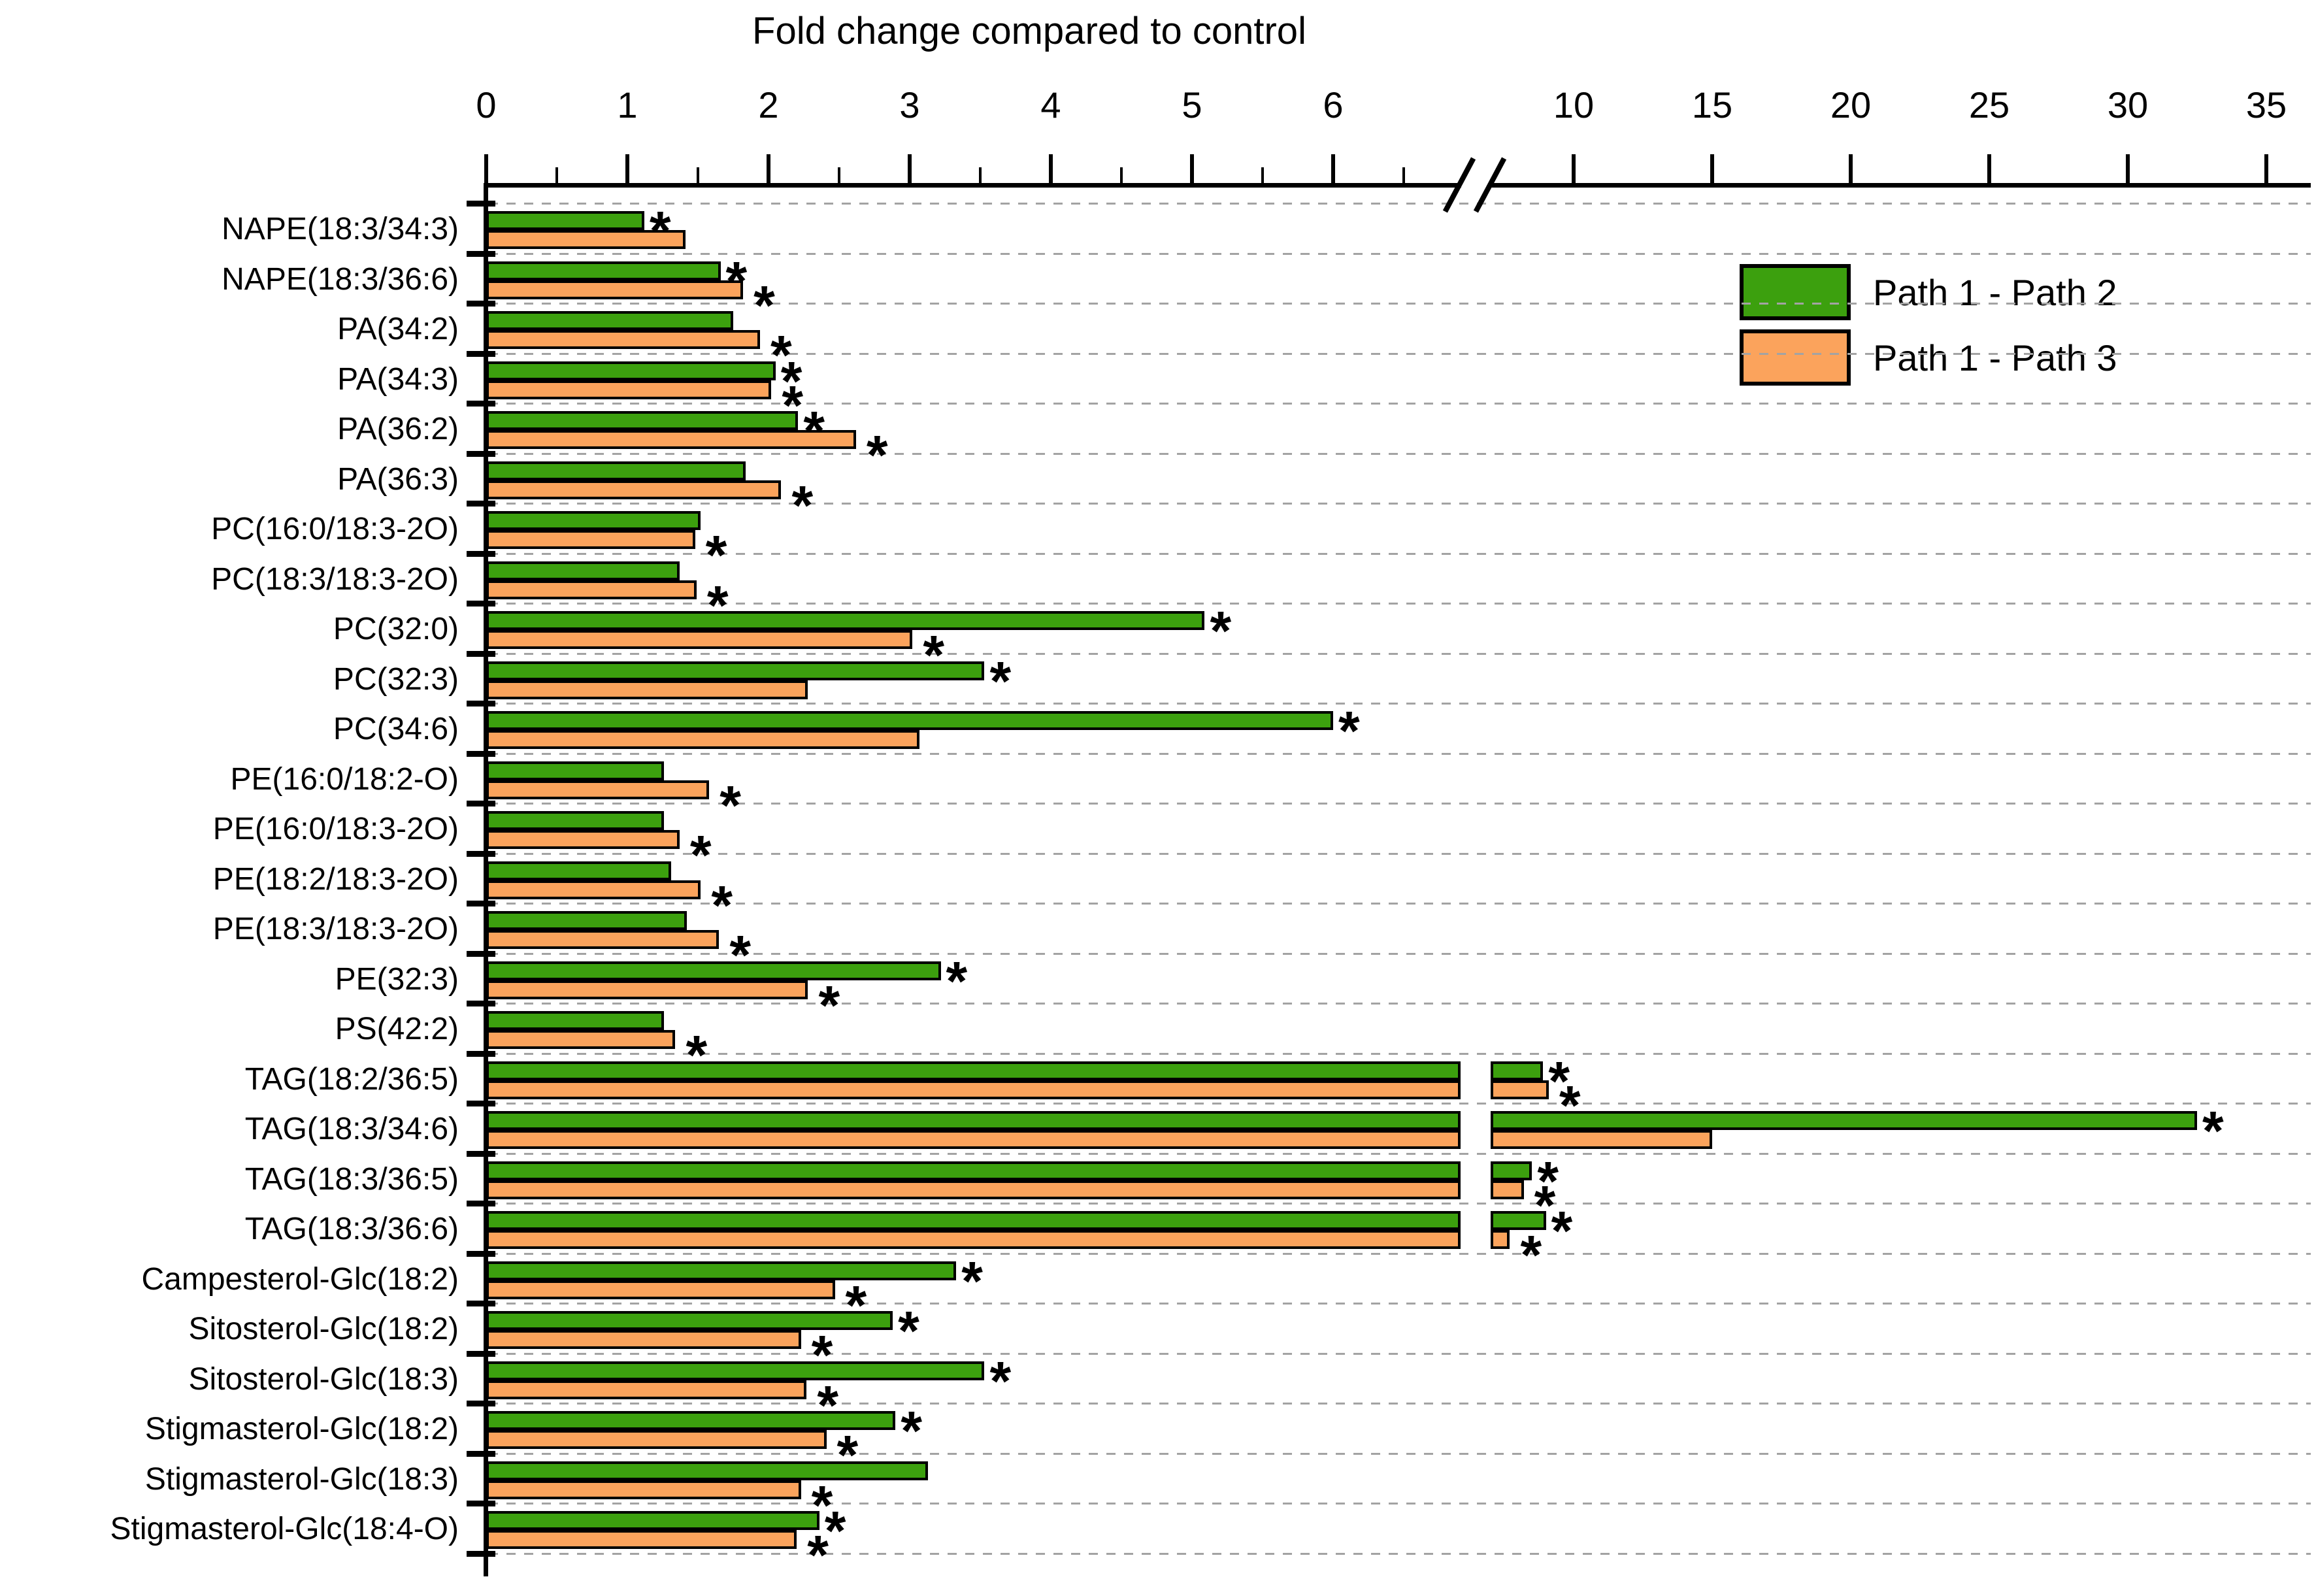 The width and height of the screenshot is (2316, 1596). Describe the element at coordinates (397, 979) in the screenshot. I see `category-label: PE(32:3)` at that location.